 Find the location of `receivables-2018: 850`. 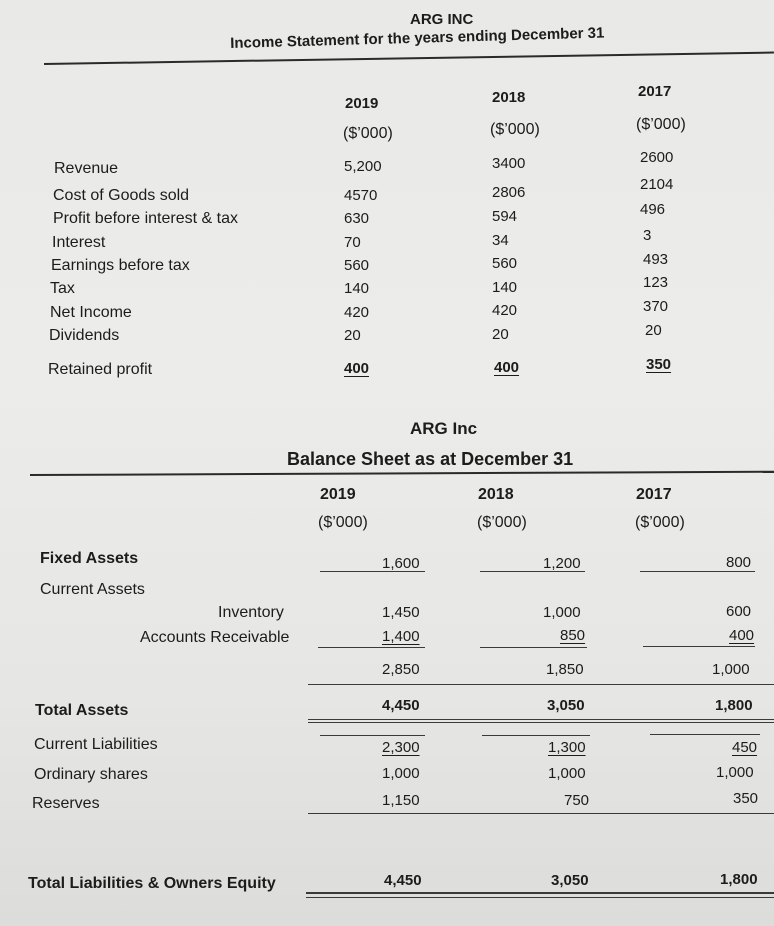

receivables-2018: 850 is located at coordinates (573, 635).